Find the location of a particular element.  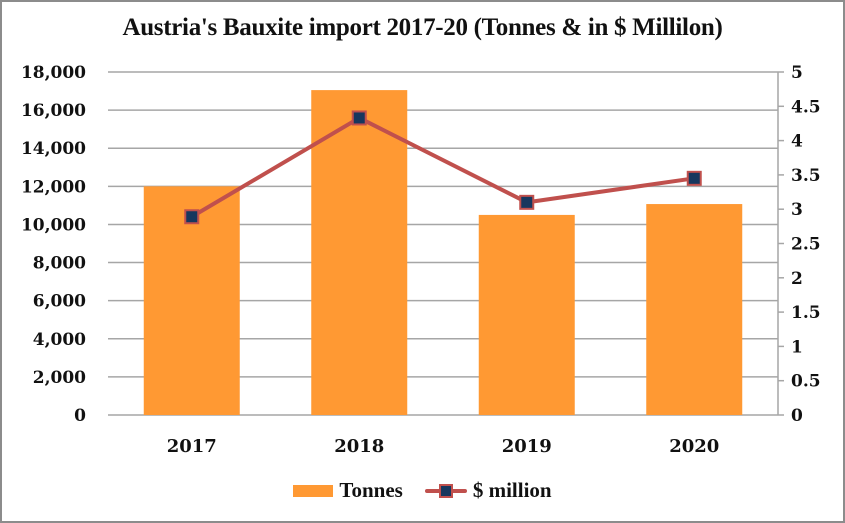

right-tick-label: 4 is located at coordinates (797, 142).